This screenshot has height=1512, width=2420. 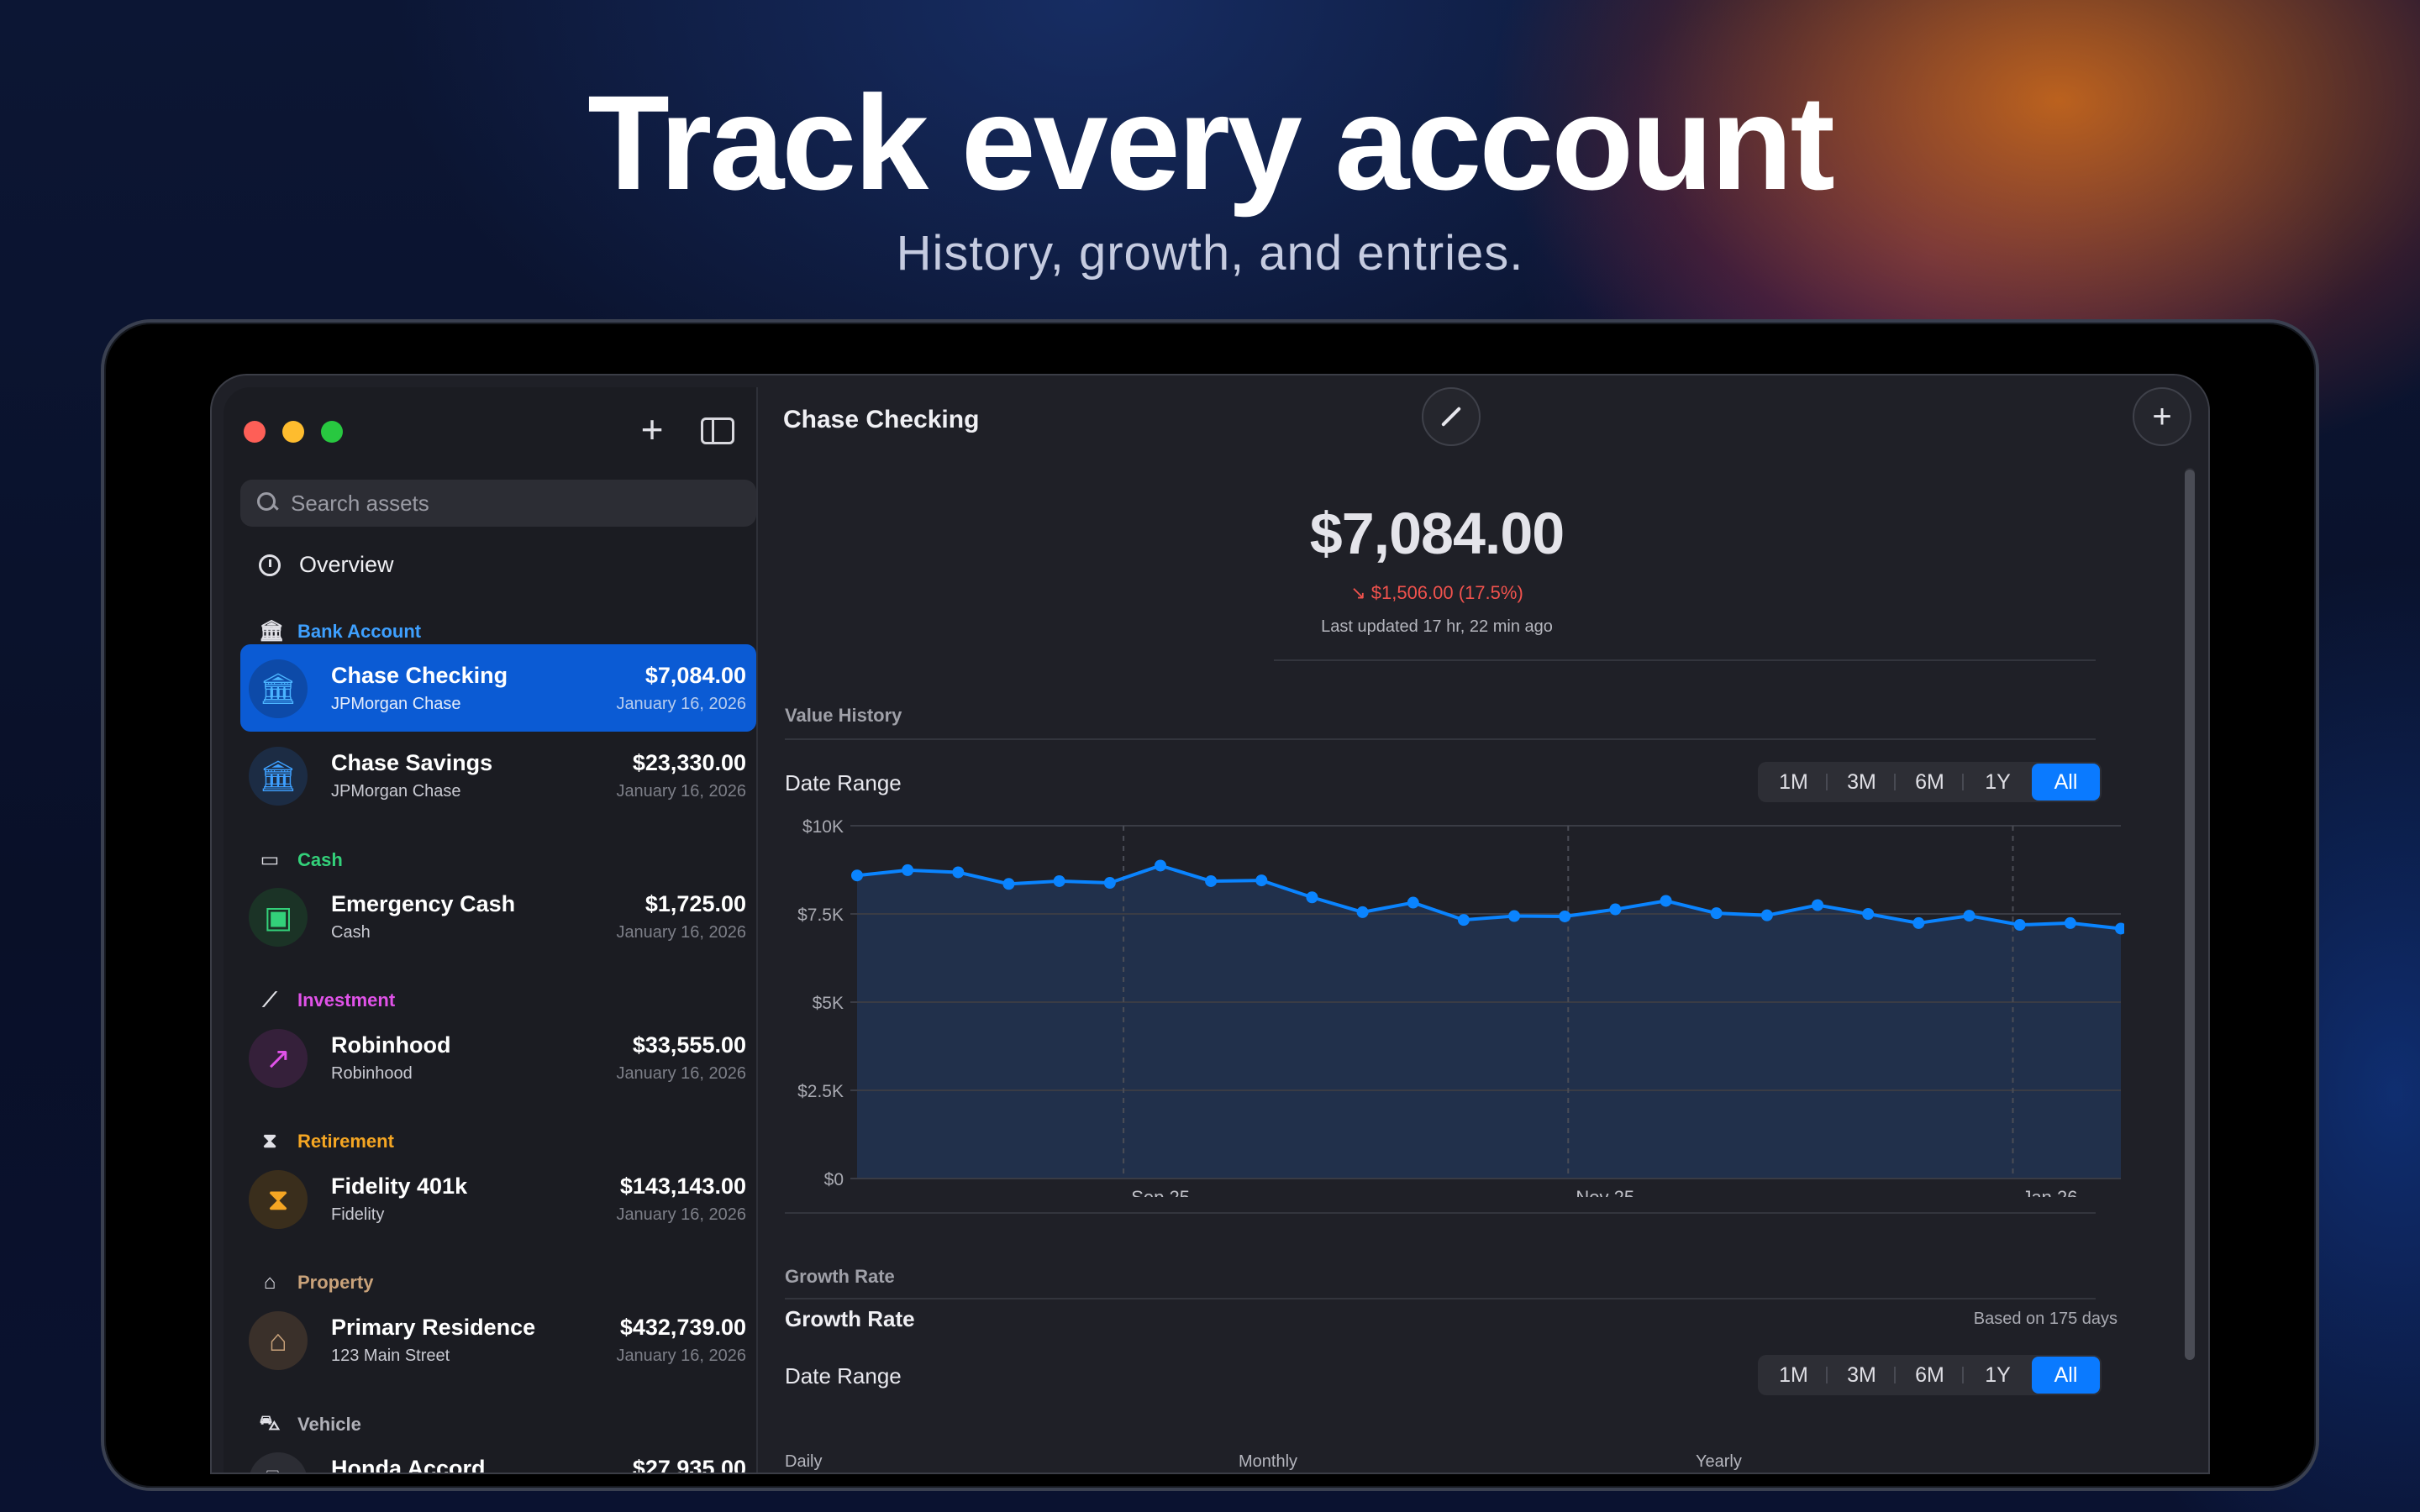 I want to click on date-range-label: Date Range, so click(x=843, y=782).